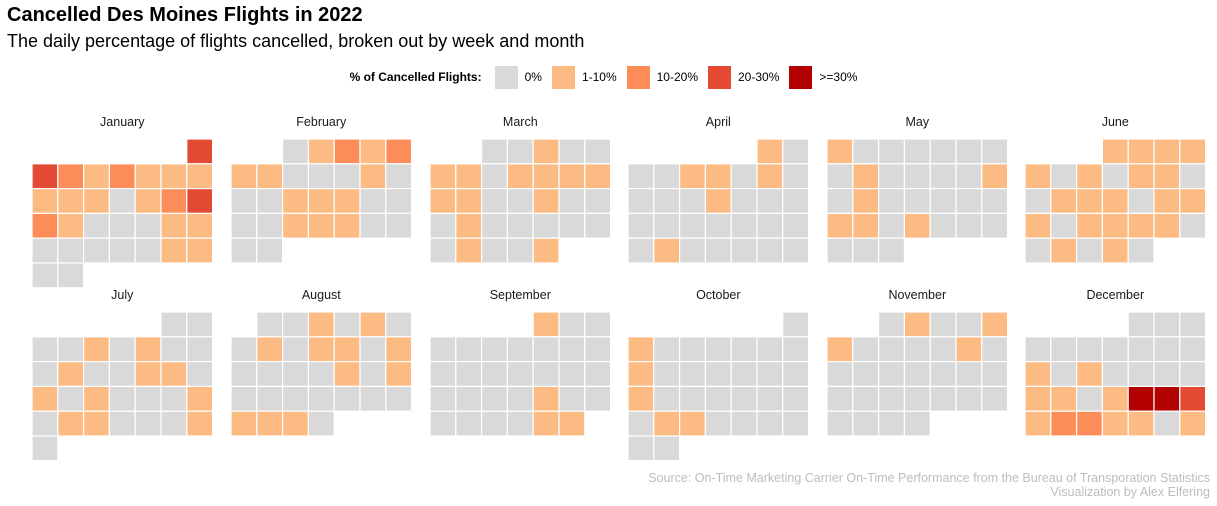  I want to click on month-label: February, so click(321, 122).